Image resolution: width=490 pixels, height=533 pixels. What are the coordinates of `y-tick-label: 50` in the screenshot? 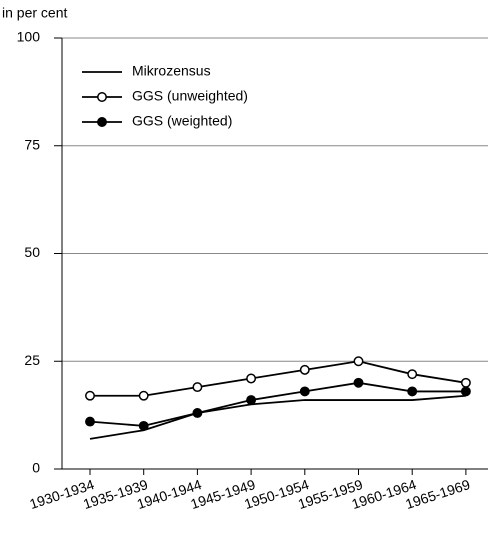 It's located at (32, 252).